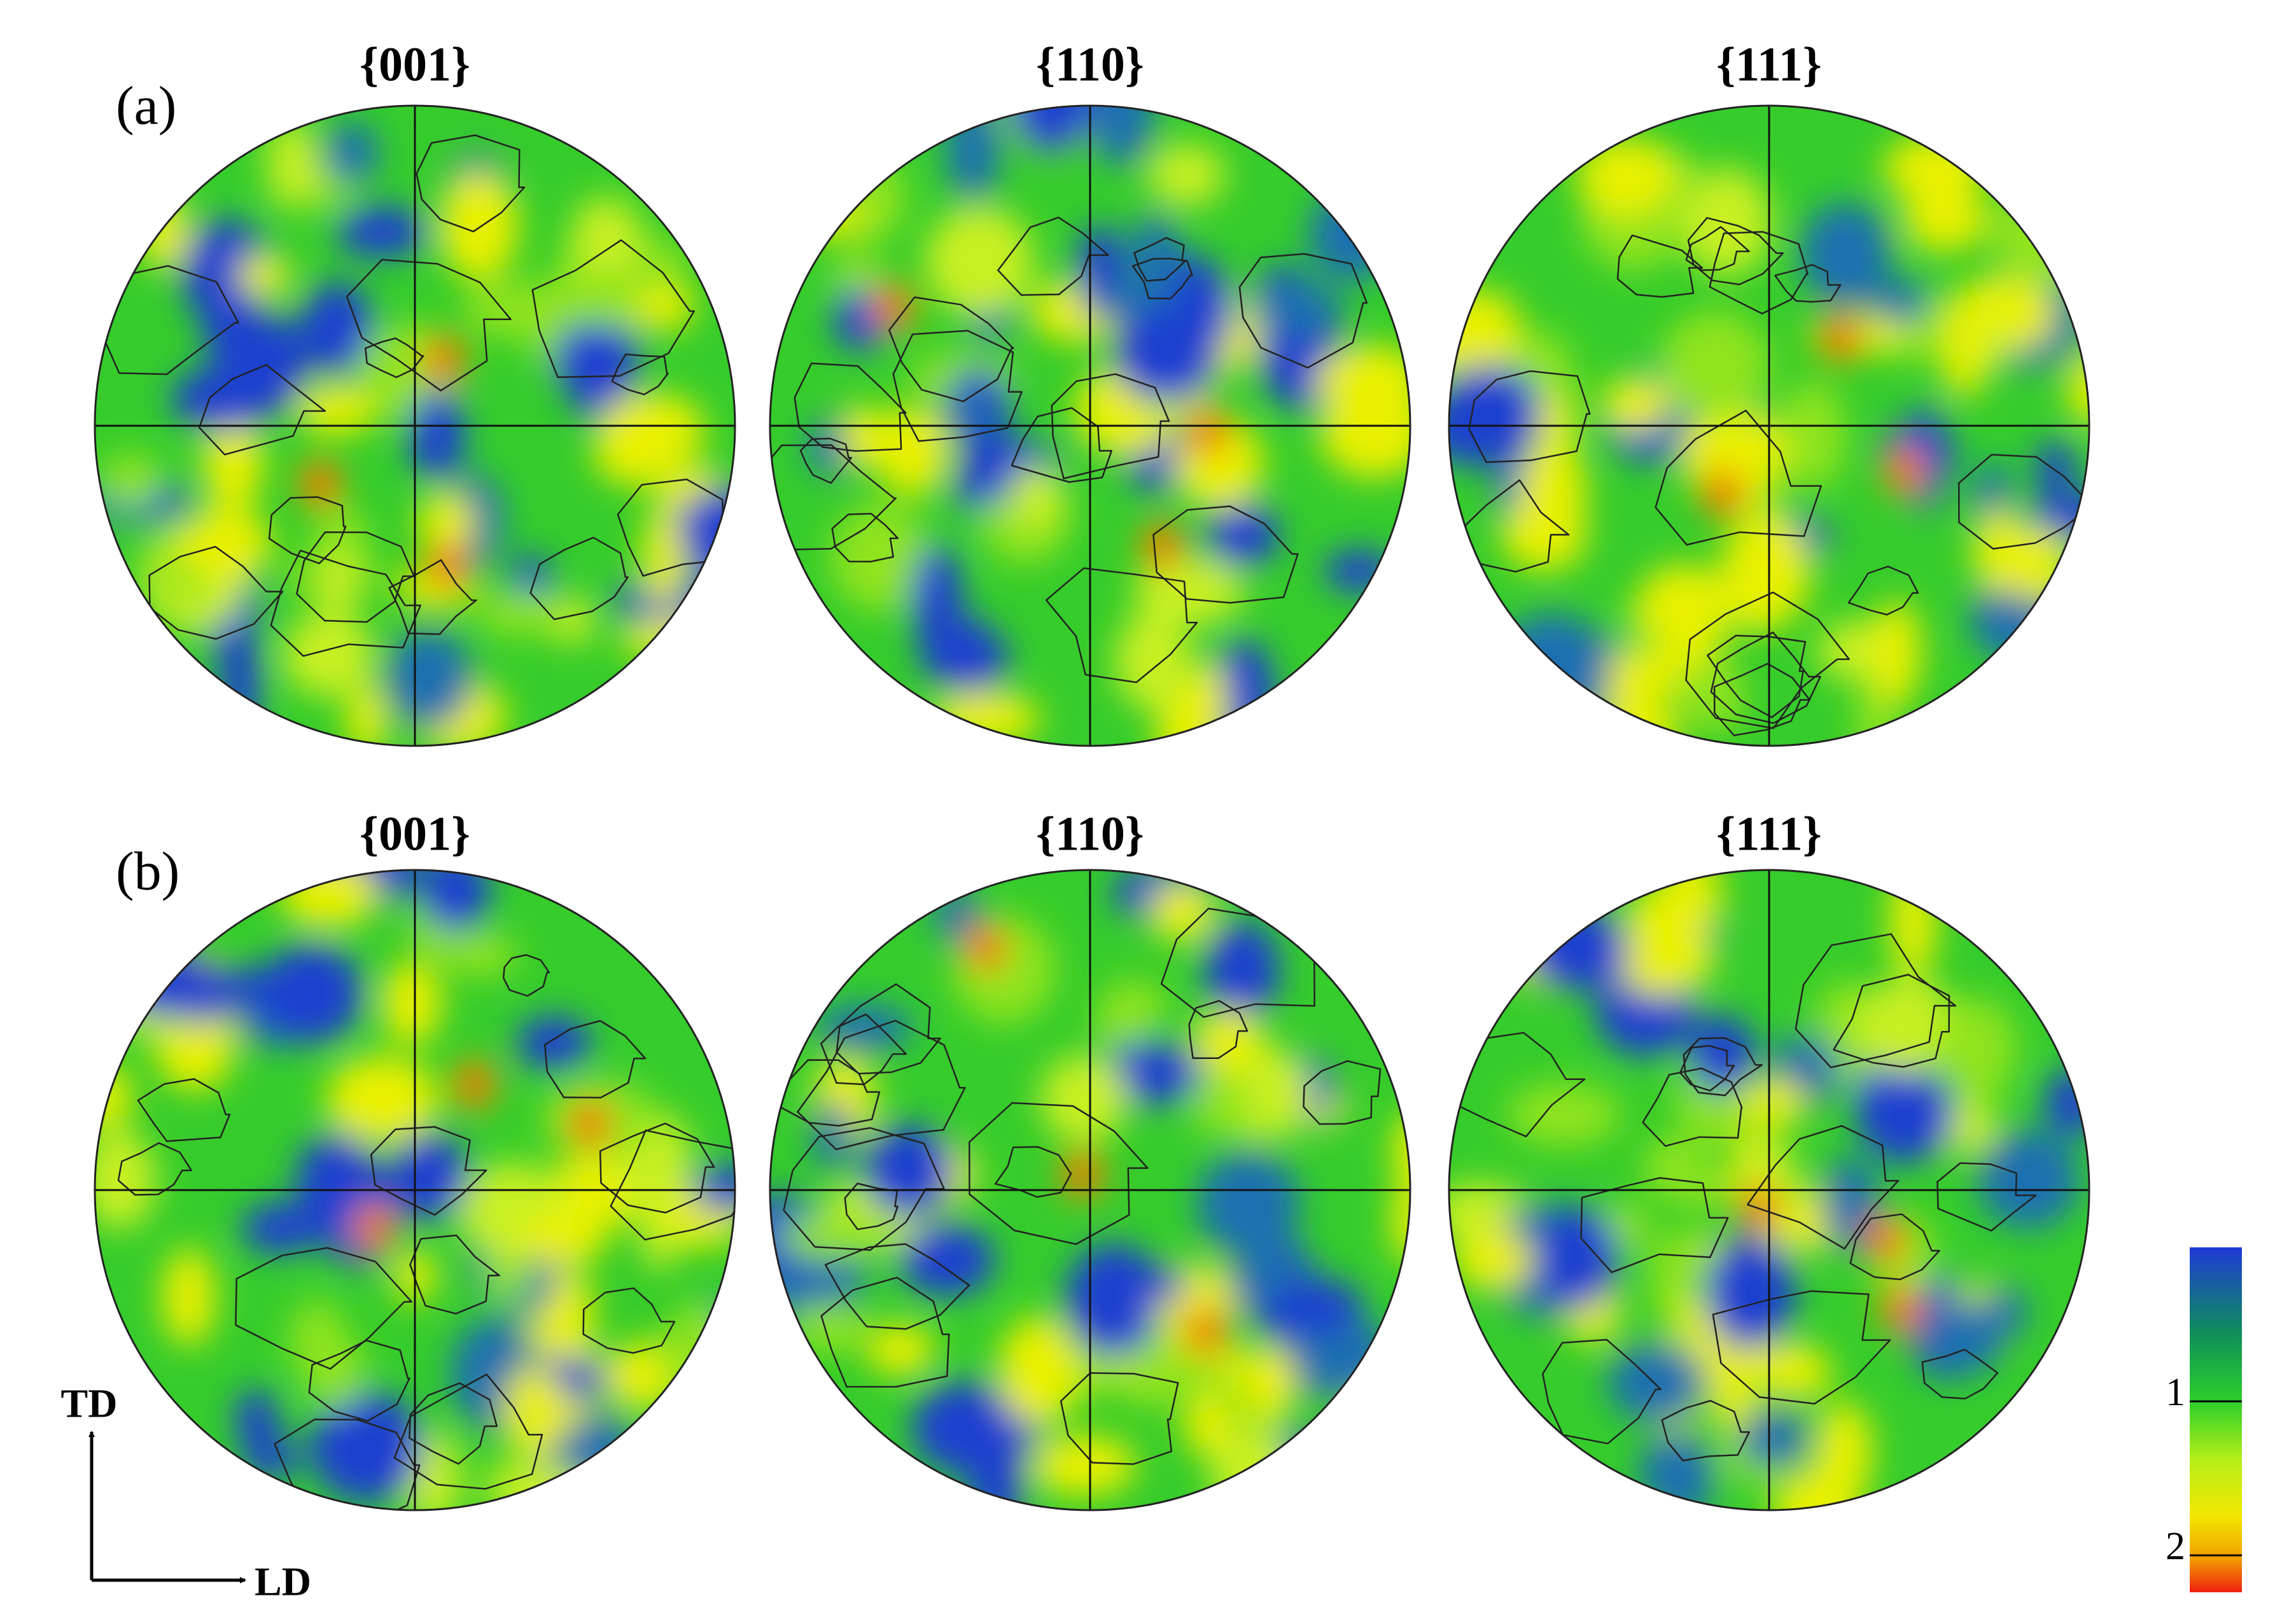  Describe the element at coordinates (415, 64) in the screenshot. I see `figure-title: {001}` at that location.